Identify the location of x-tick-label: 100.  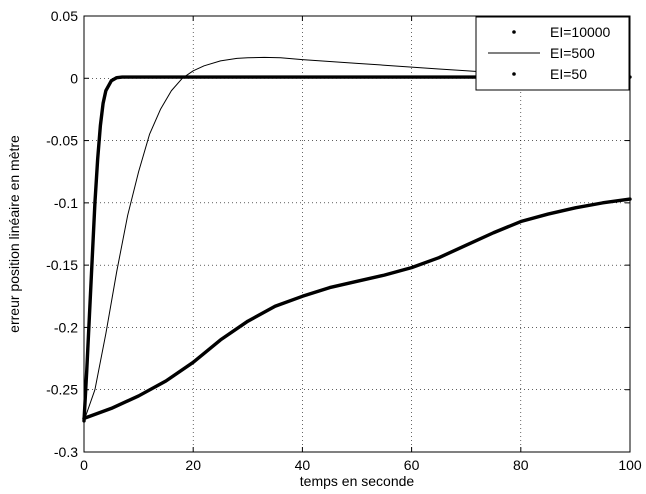
(630, 465).